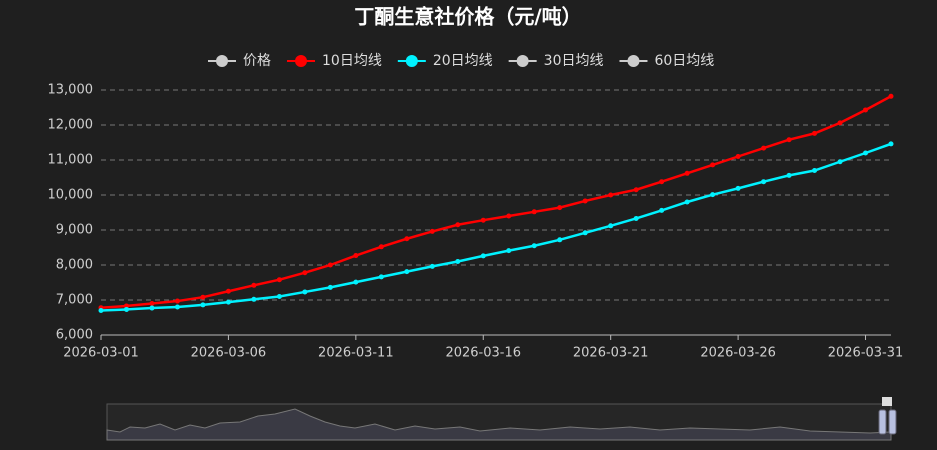  I want to click on legend: 价格 10日均线 20日均线 30日均线 60日均线, so click(461, 61).